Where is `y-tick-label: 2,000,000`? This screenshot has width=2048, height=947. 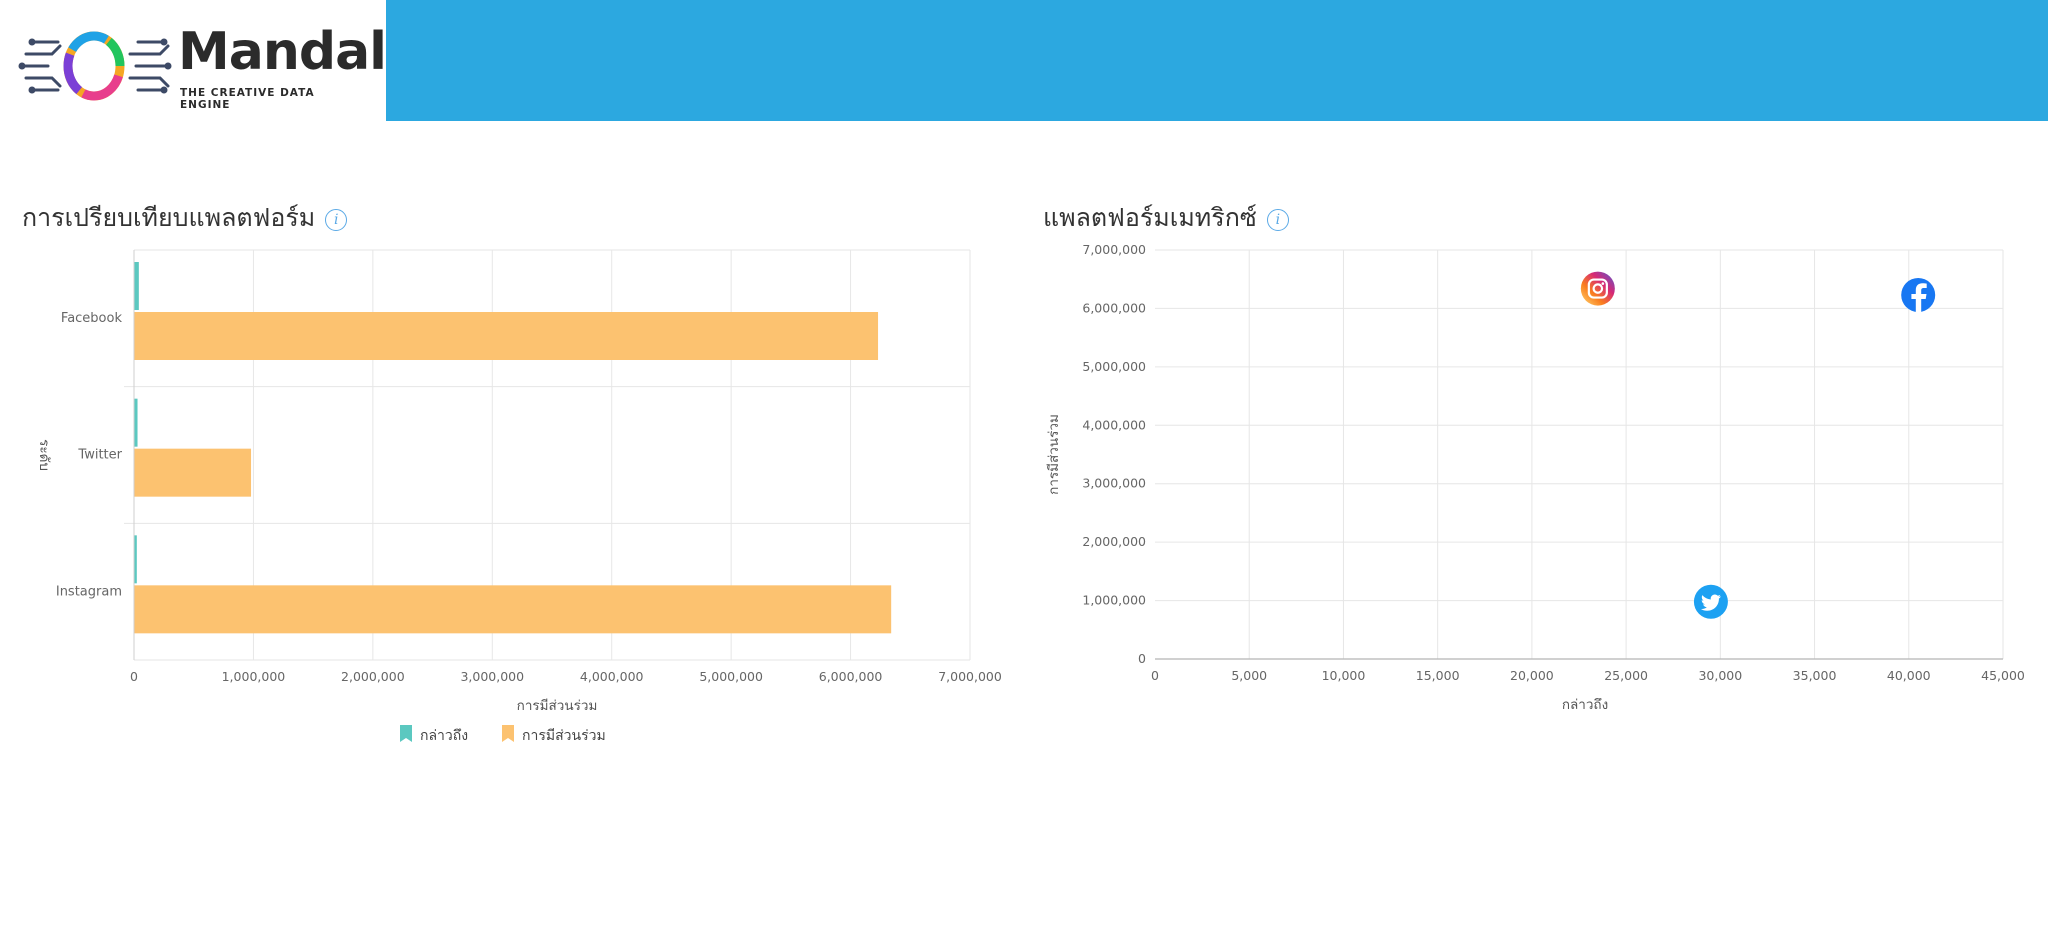 y-tick-label: 2,000,000 is located at coordinates (1114, 541).